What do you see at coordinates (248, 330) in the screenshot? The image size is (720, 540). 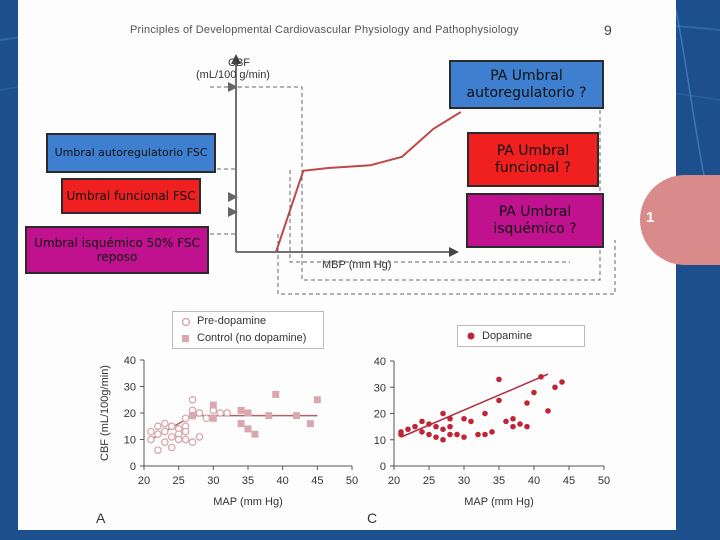 I see `legend-panel-a: Pre-dopamine Control (no dopamine)` at bounding box center [248, 330].